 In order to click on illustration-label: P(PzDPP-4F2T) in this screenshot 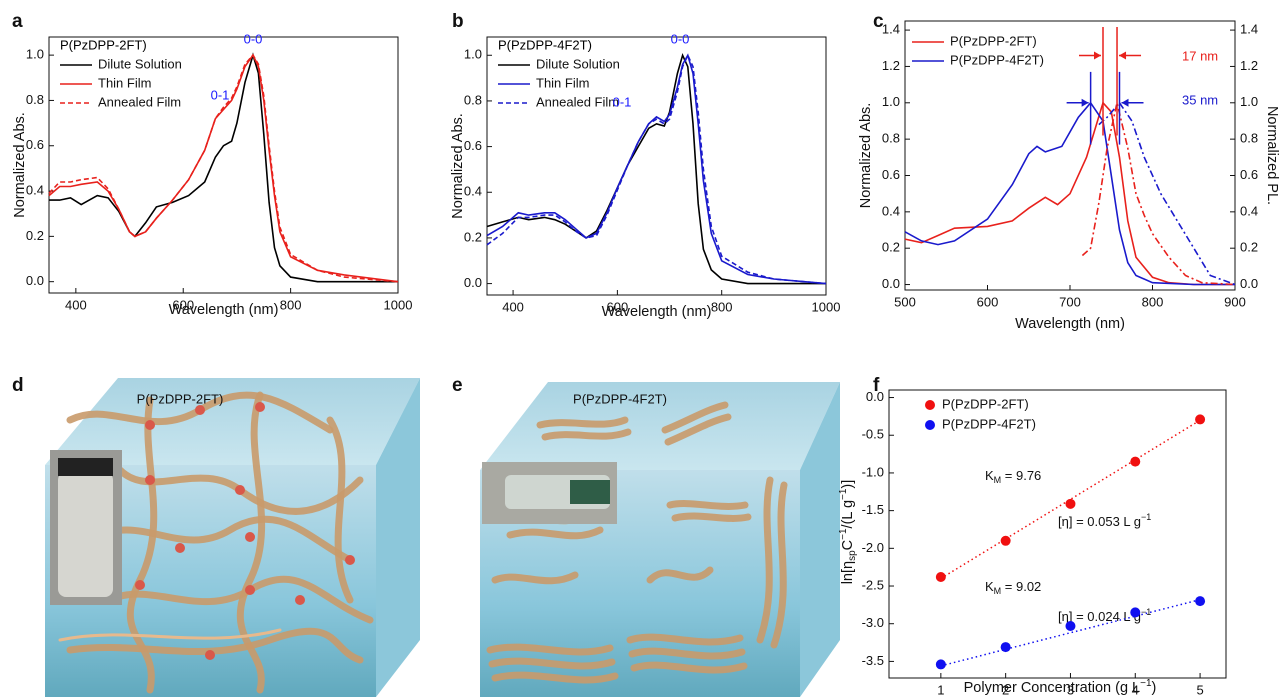, I will do `click(620, 398)`.